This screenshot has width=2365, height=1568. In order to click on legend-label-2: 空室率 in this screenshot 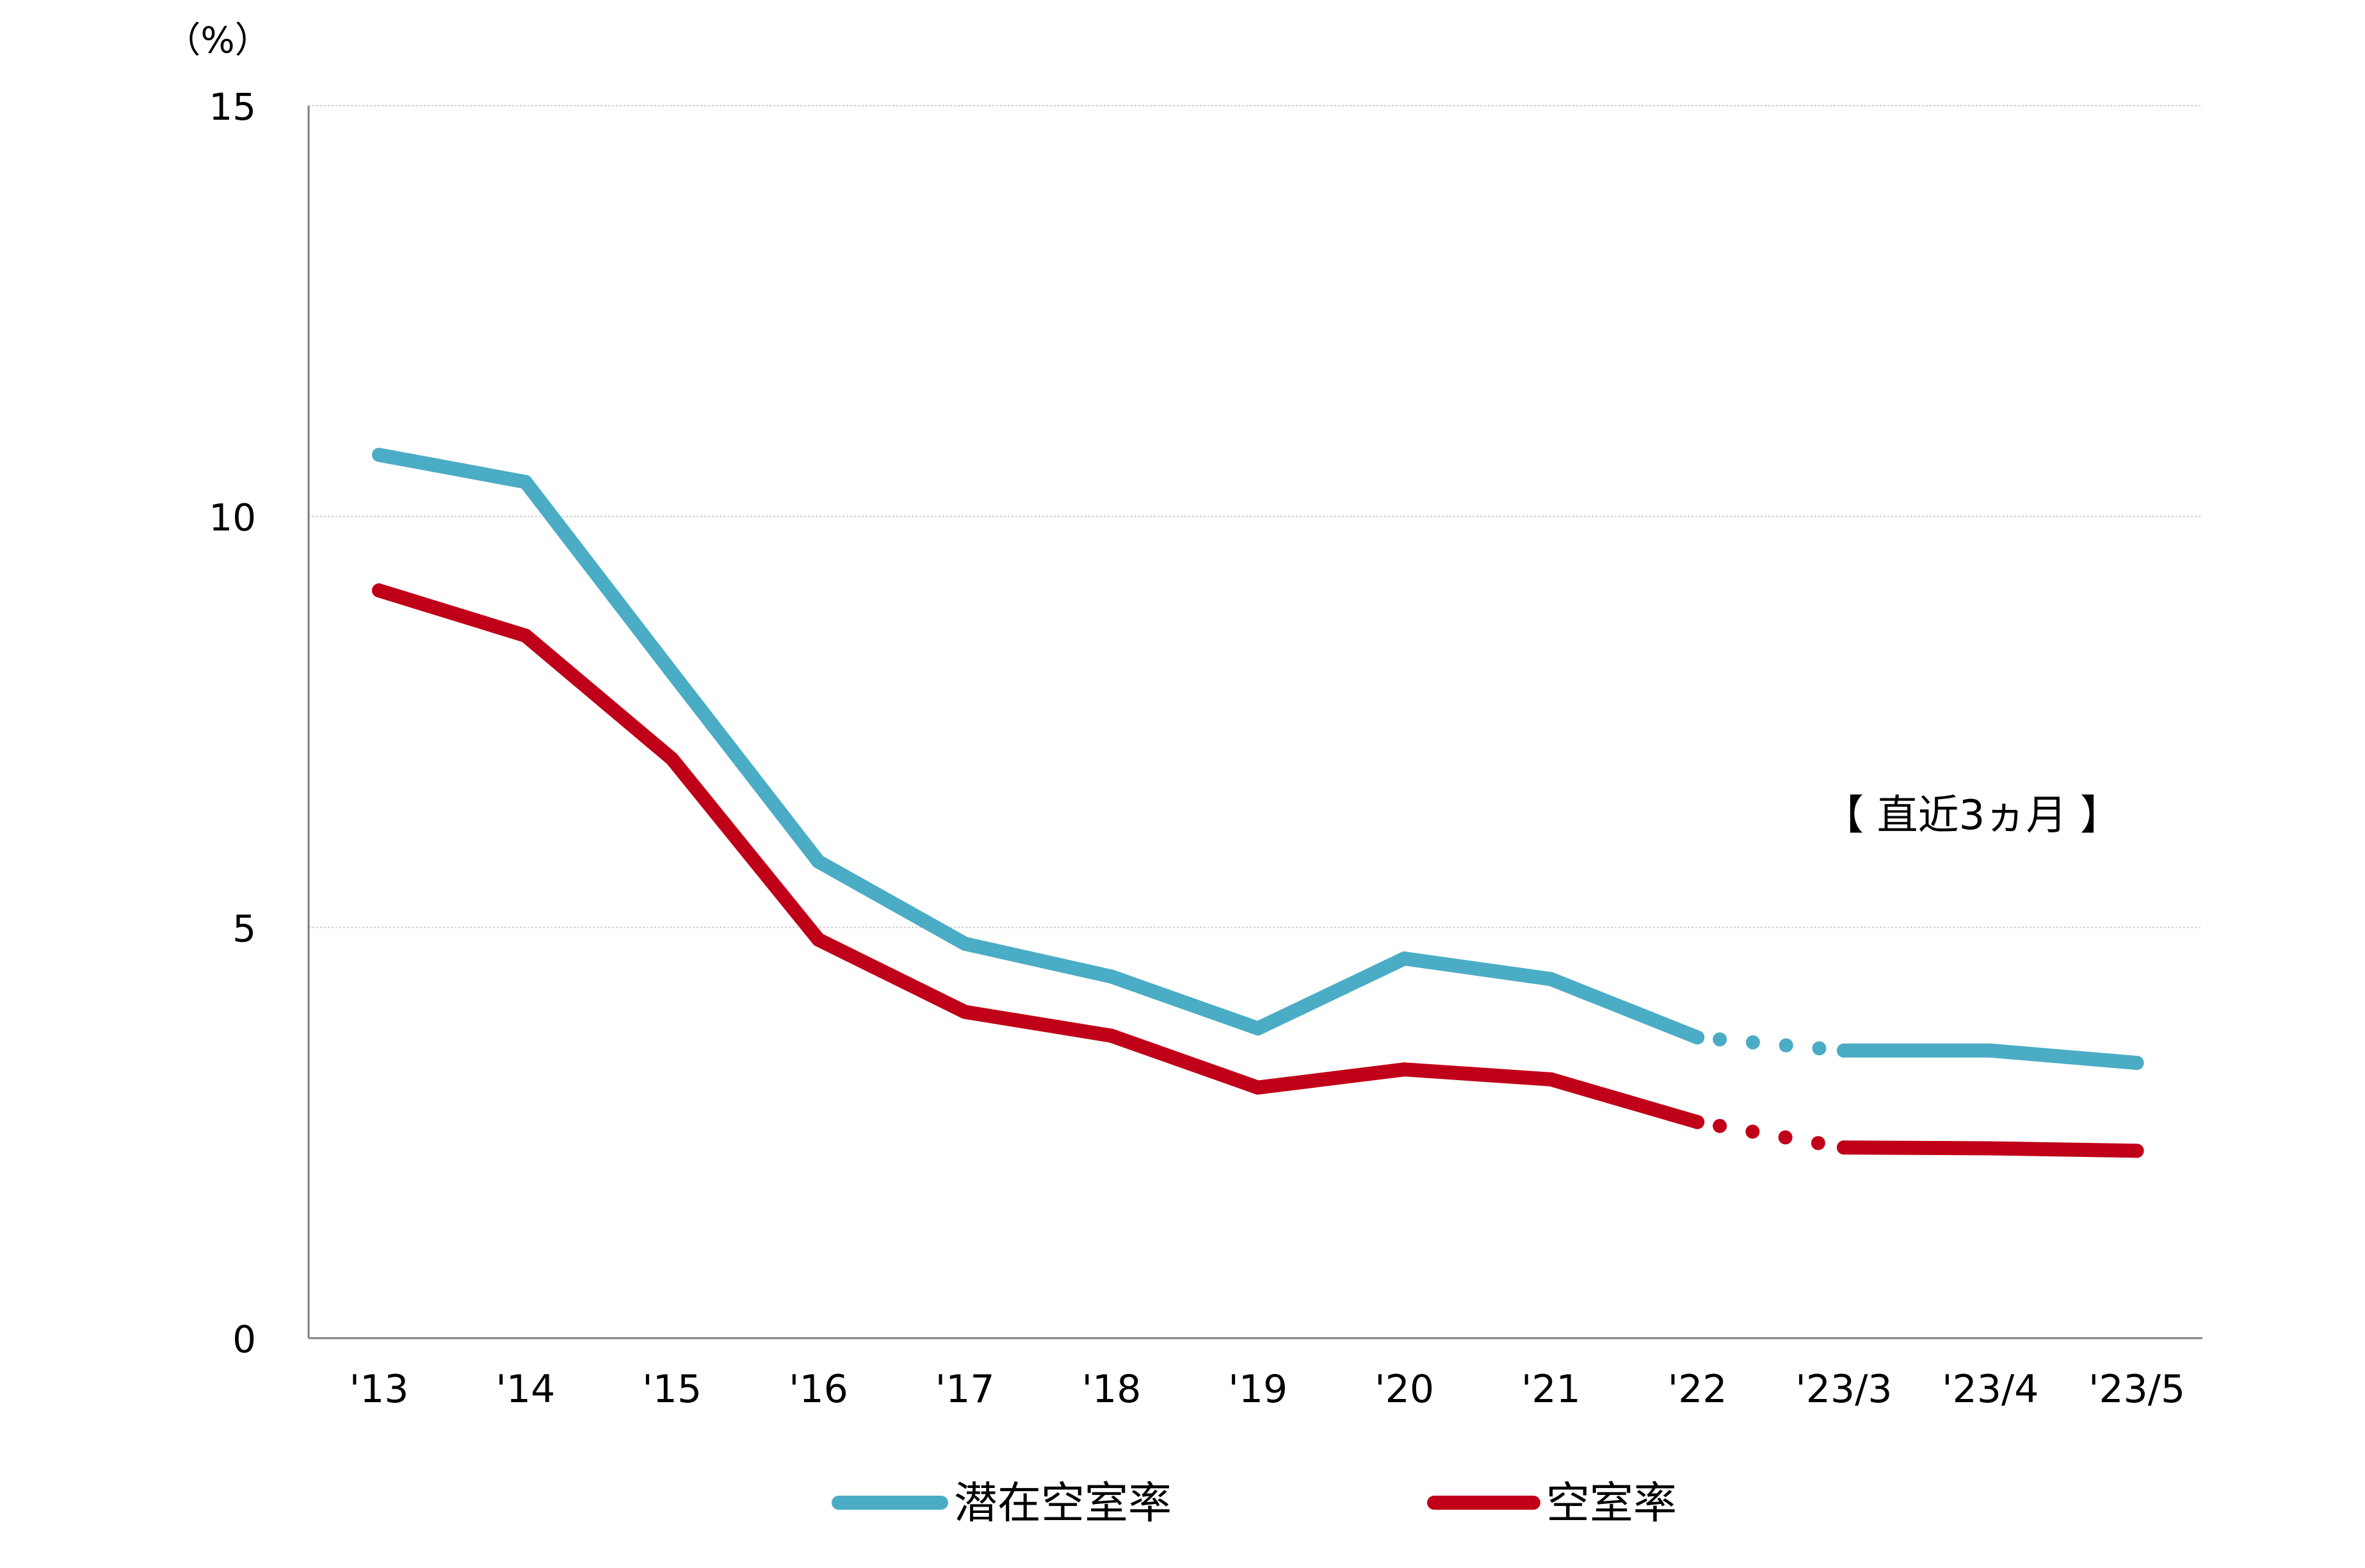, I will do `click(1611, 1503)`.